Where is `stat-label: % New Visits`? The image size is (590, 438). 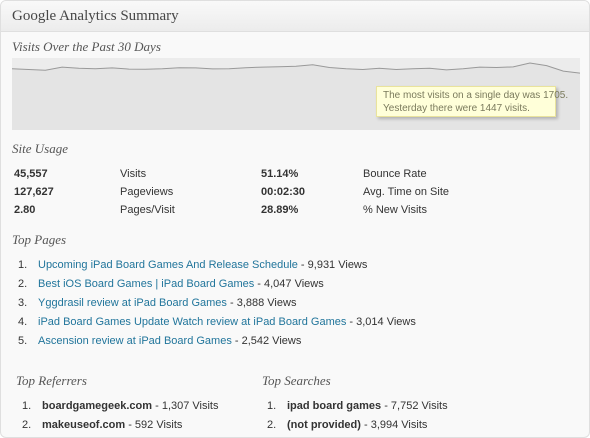
stat-label: % New Visits is located at coordinates (395, 210).